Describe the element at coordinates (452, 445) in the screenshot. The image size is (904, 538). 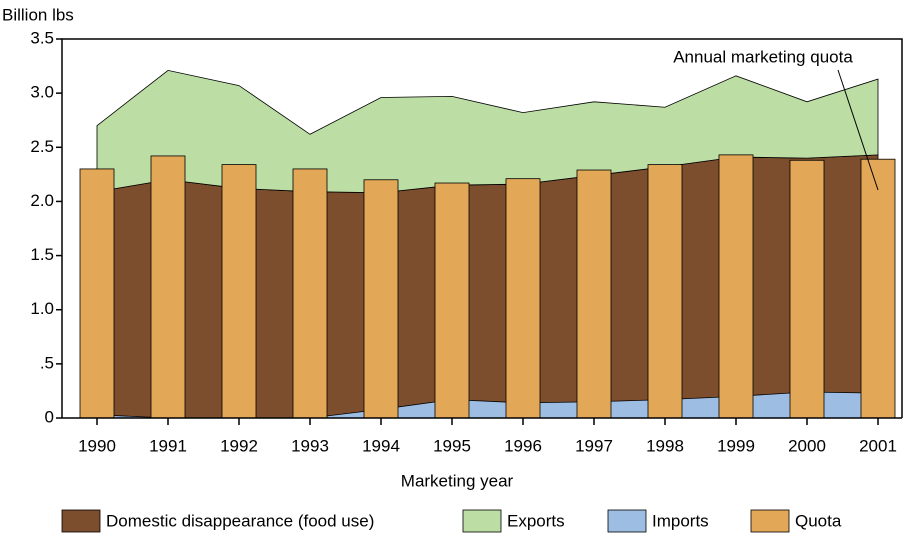
I see `x-tick-label: 1995` at that location.